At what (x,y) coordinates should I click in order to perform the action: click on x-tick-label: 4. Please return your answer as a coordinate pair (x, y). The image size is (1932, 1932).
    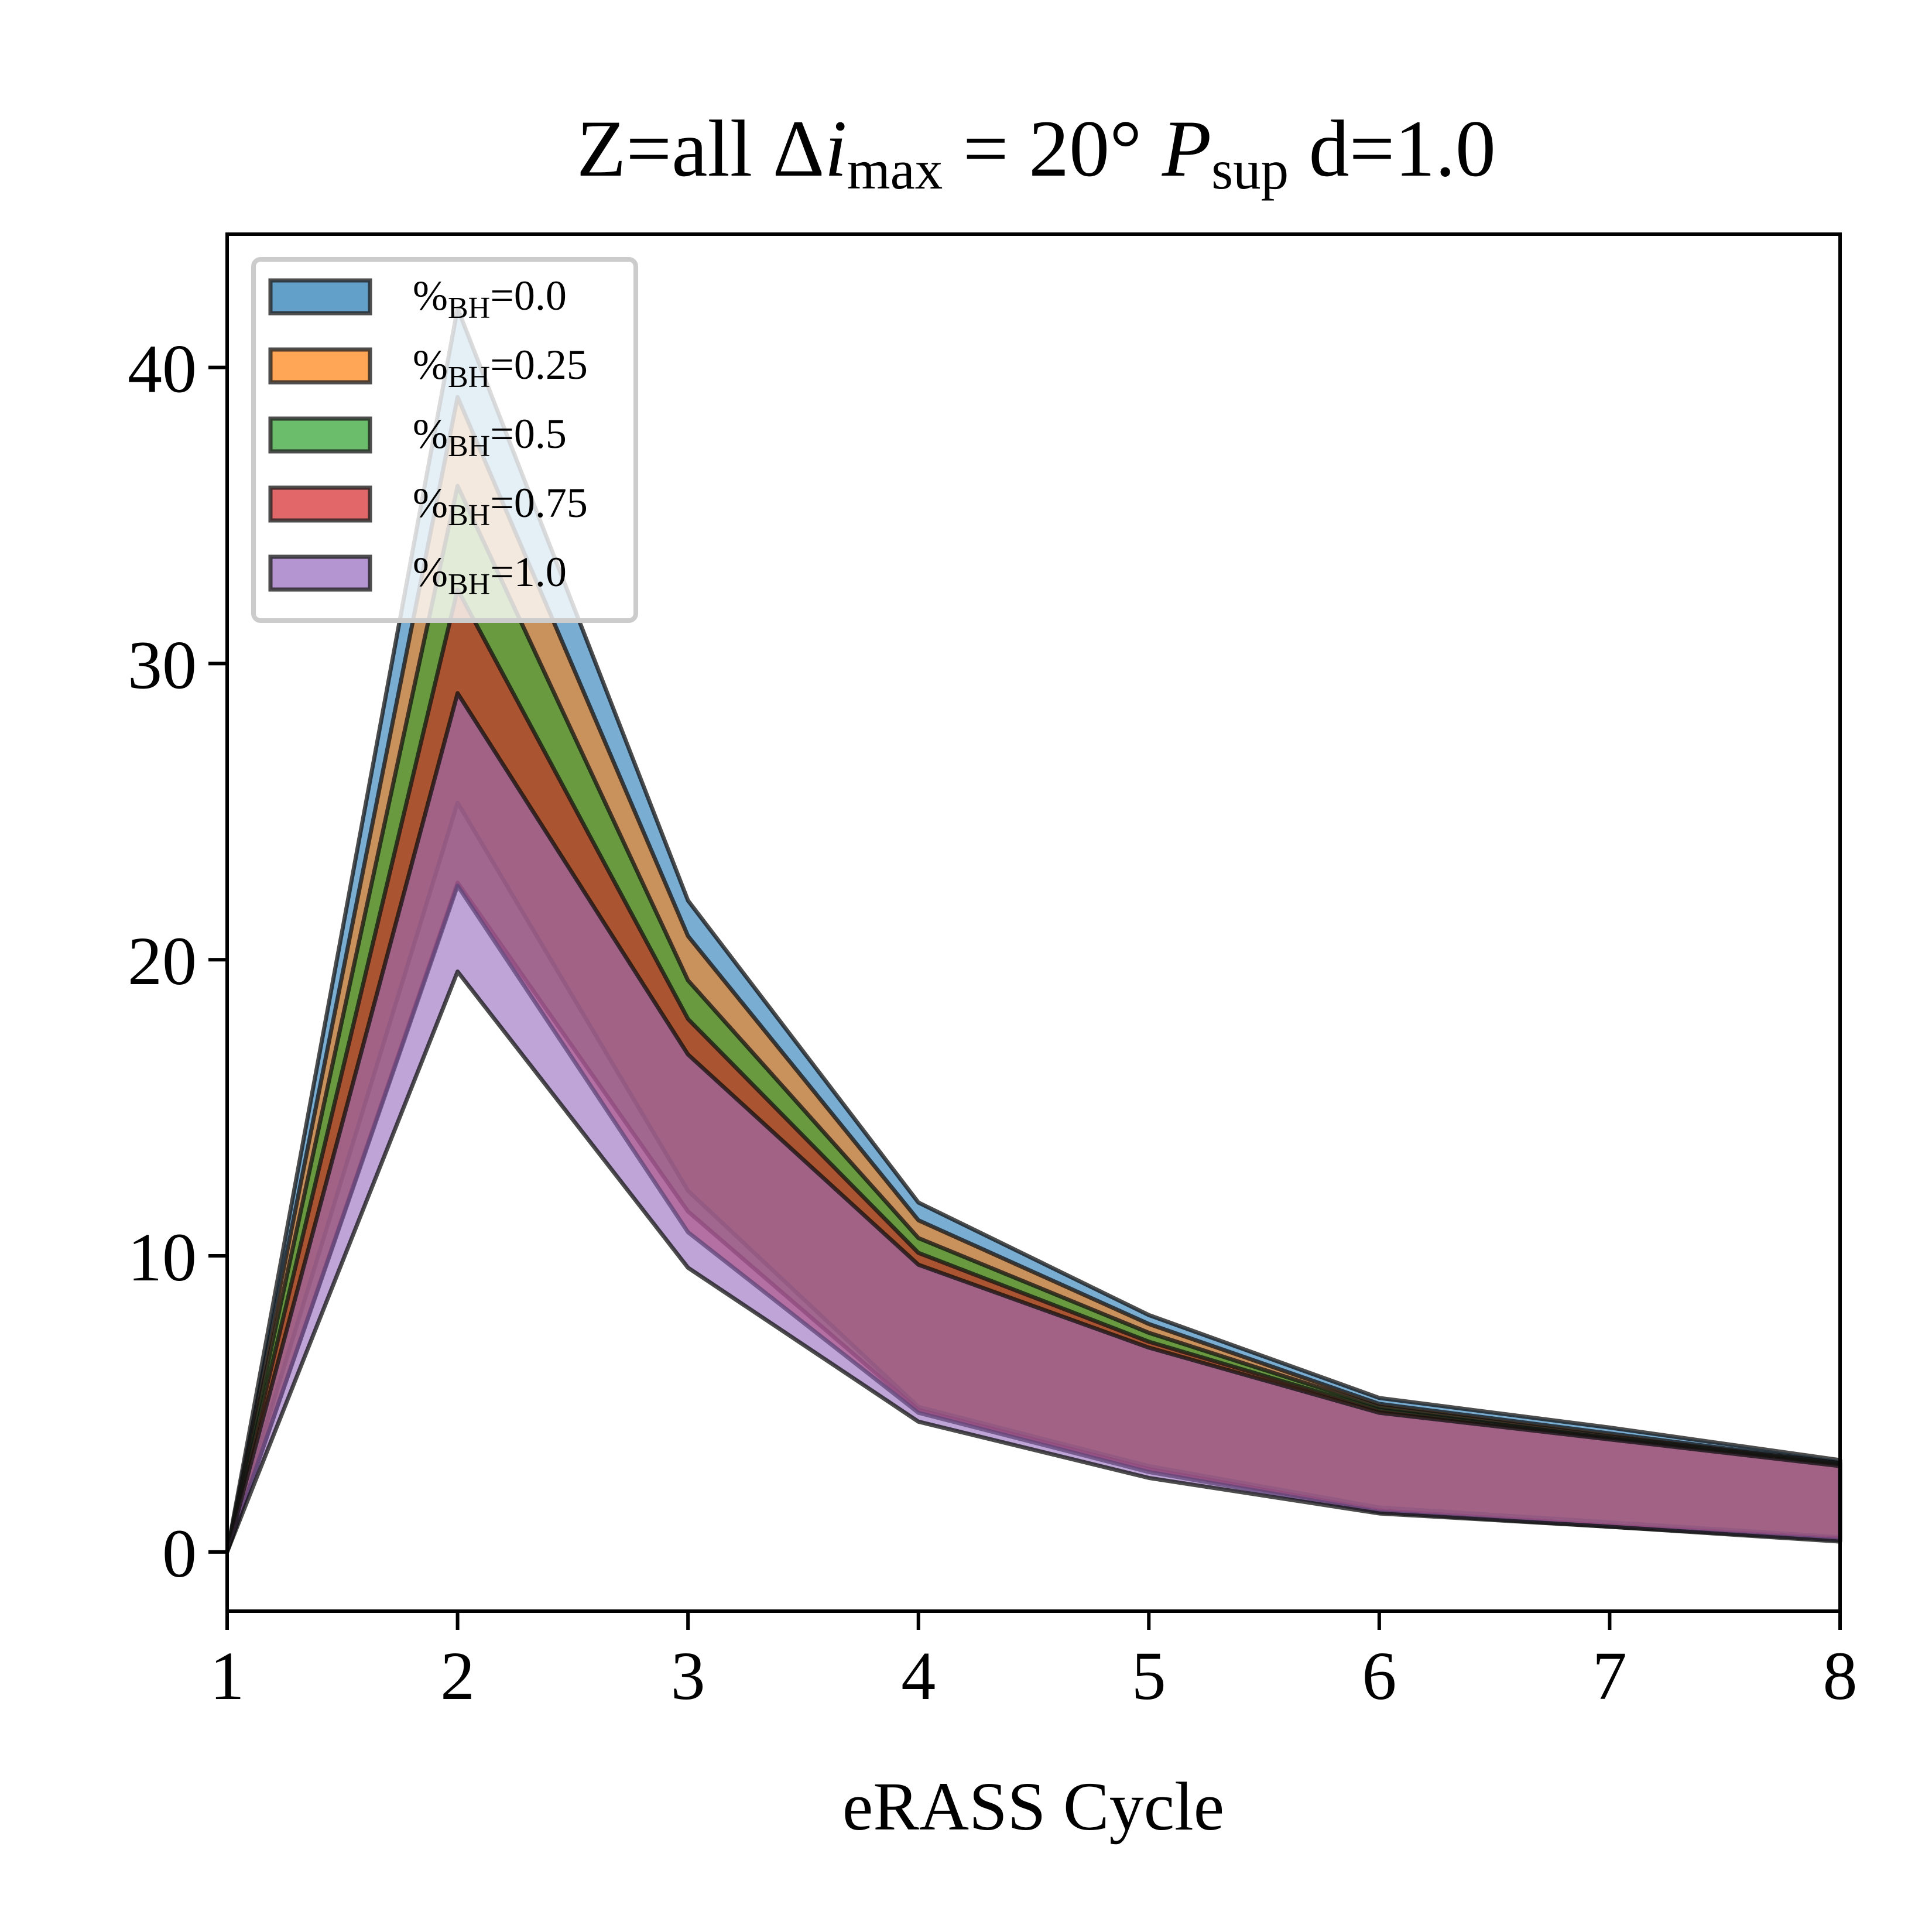
    Looking at the image, I should click on (918, 1676).